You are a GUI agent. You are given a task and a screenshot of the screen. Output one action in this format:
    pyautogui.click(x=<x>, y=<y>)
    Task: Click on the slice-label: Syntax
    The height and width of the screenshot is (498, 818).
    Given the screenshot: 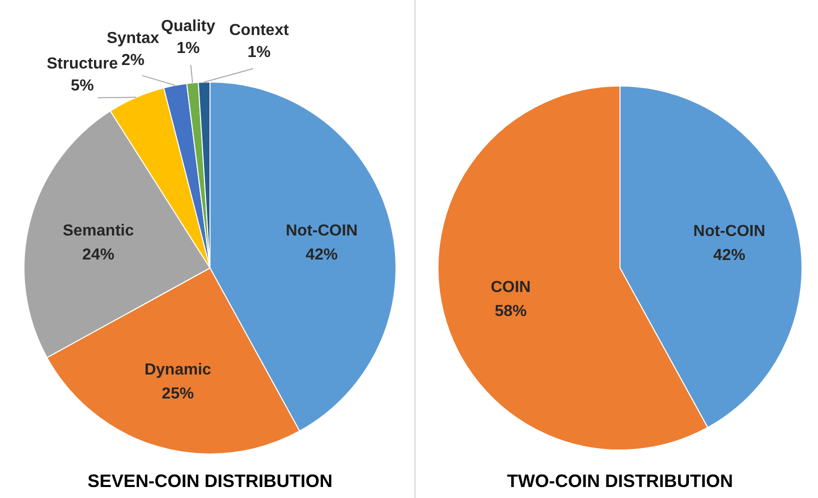 What is the action you would take?
    pyautogui.click(x=133, y=39)
    